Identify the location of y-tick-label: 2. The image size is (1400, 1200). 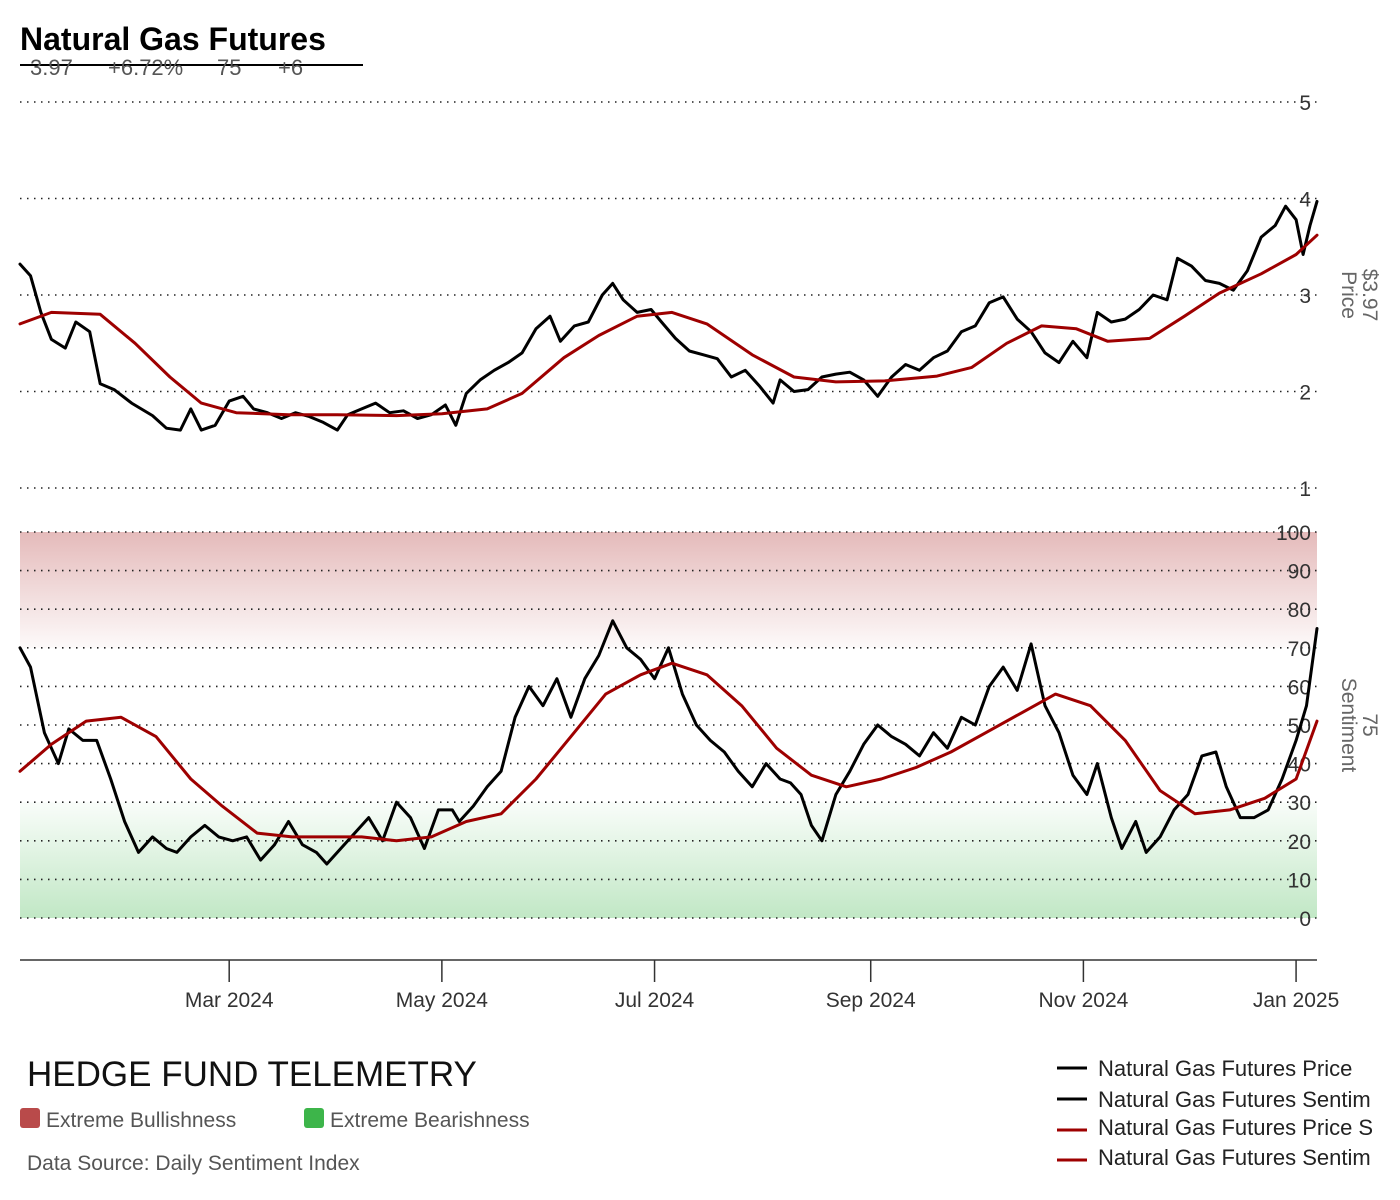
(1305, 393).